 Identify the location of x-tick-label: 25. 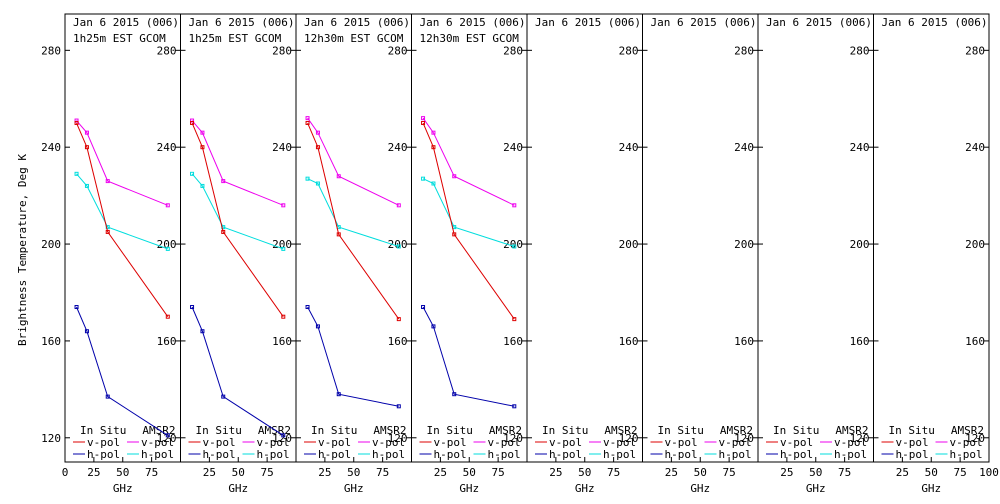
(786, 472).